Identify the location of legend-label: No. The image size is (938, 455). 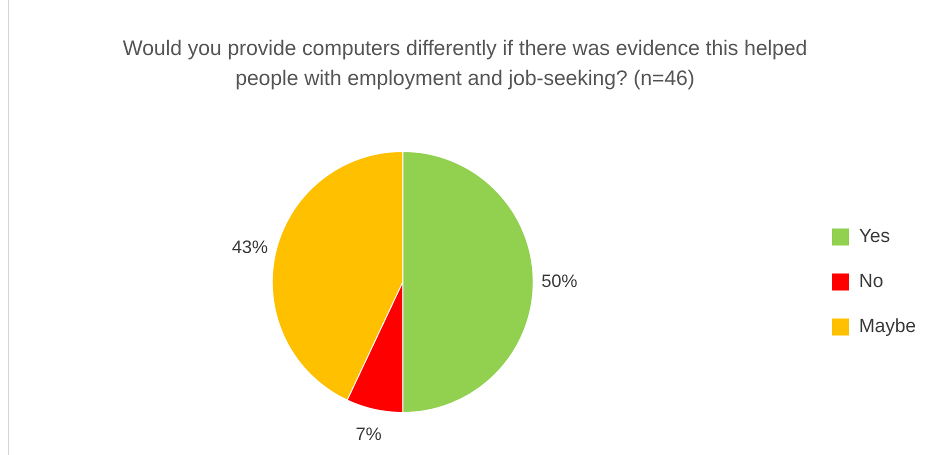
(871, 281).